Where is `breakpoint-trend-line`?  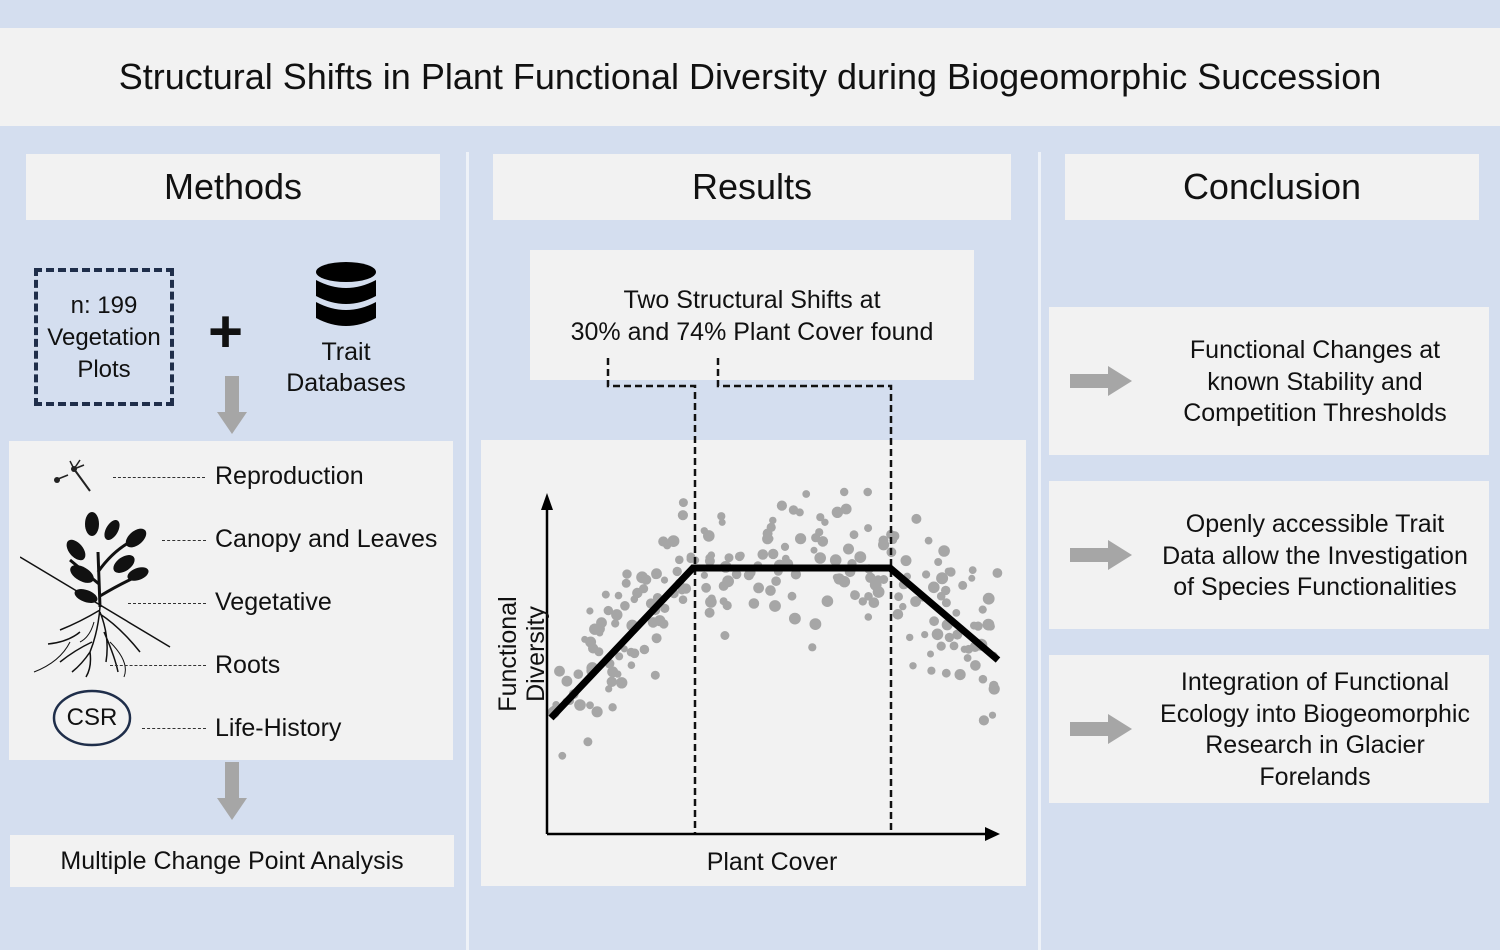 breakpoint-trend-line is located at coordinates (774, 642).